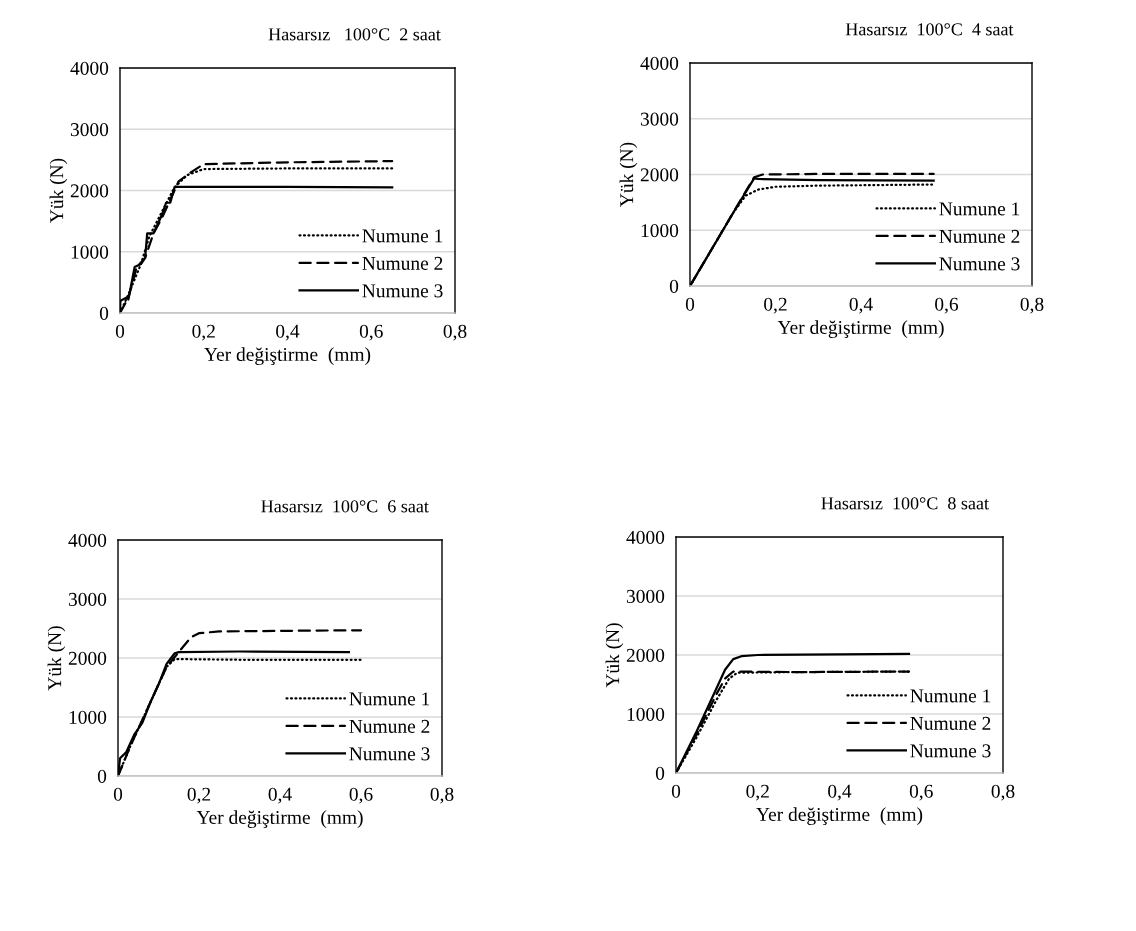  What do you see at coordinates (354, 34) in the screenshot?
I see `chart-title: Hasarsız 100°C 2 saat` at bounding box center [354, 34].